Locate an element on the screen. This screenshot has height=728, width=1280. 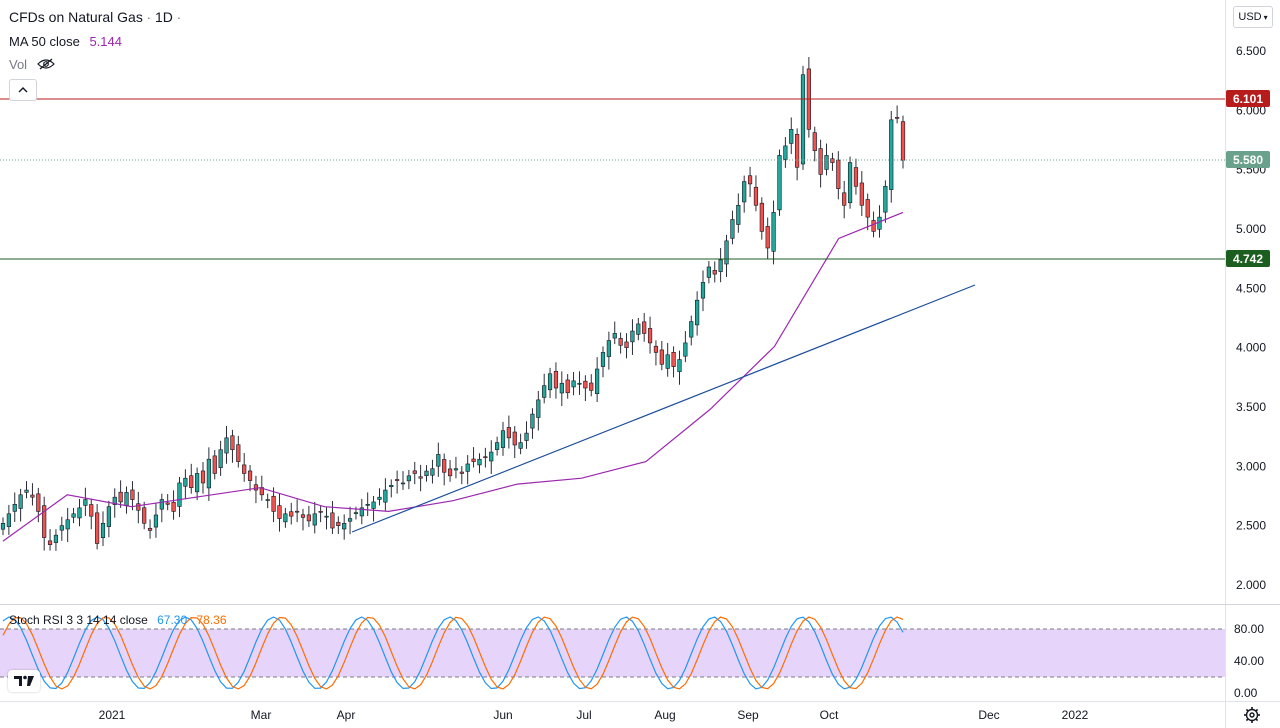
settings-gear-icon is located at coordinates (1252, 715).